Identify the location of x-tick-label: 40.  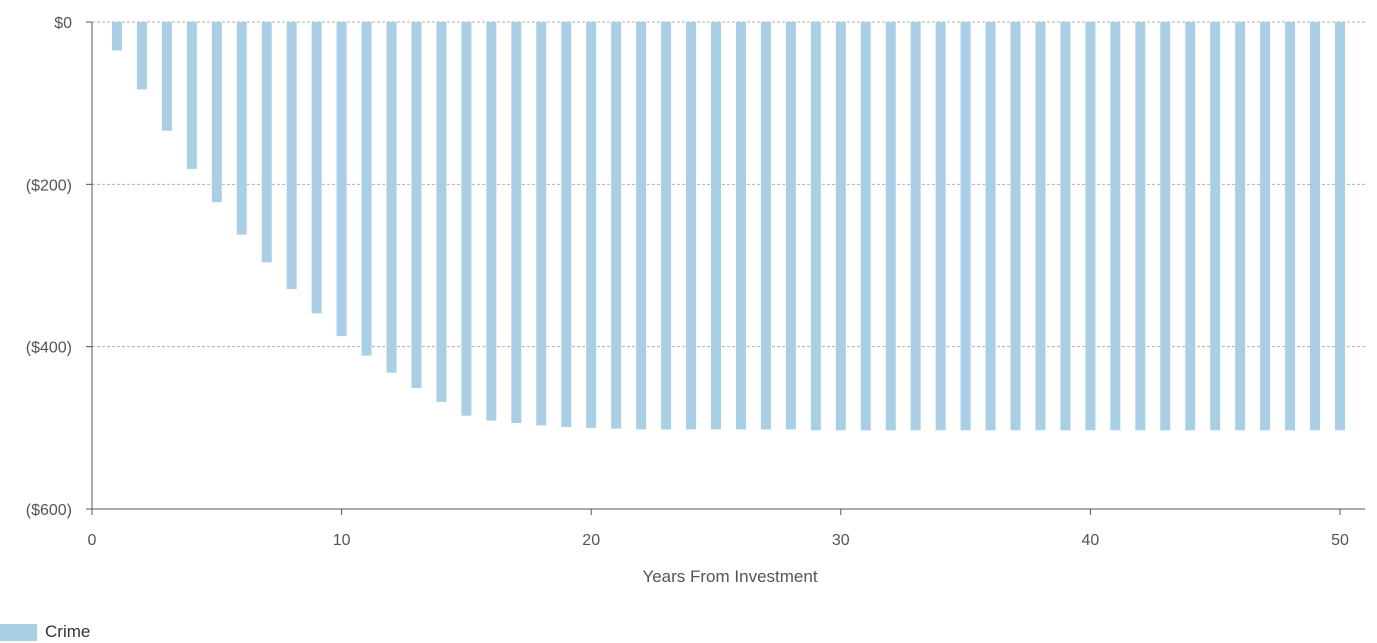
(1091, 540).